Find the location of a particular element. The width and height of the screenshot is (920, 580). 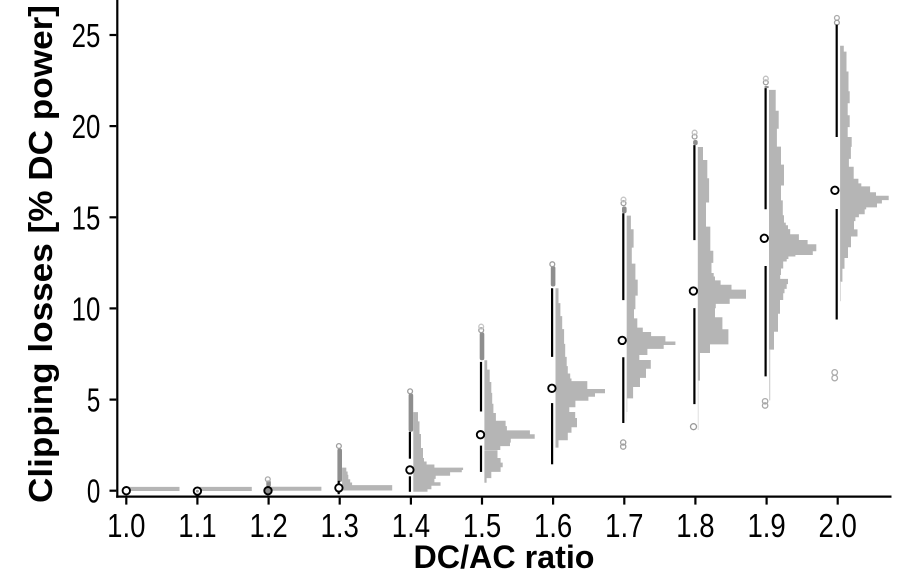

svg-text: 1.3 is located at coordinates (340, 525).